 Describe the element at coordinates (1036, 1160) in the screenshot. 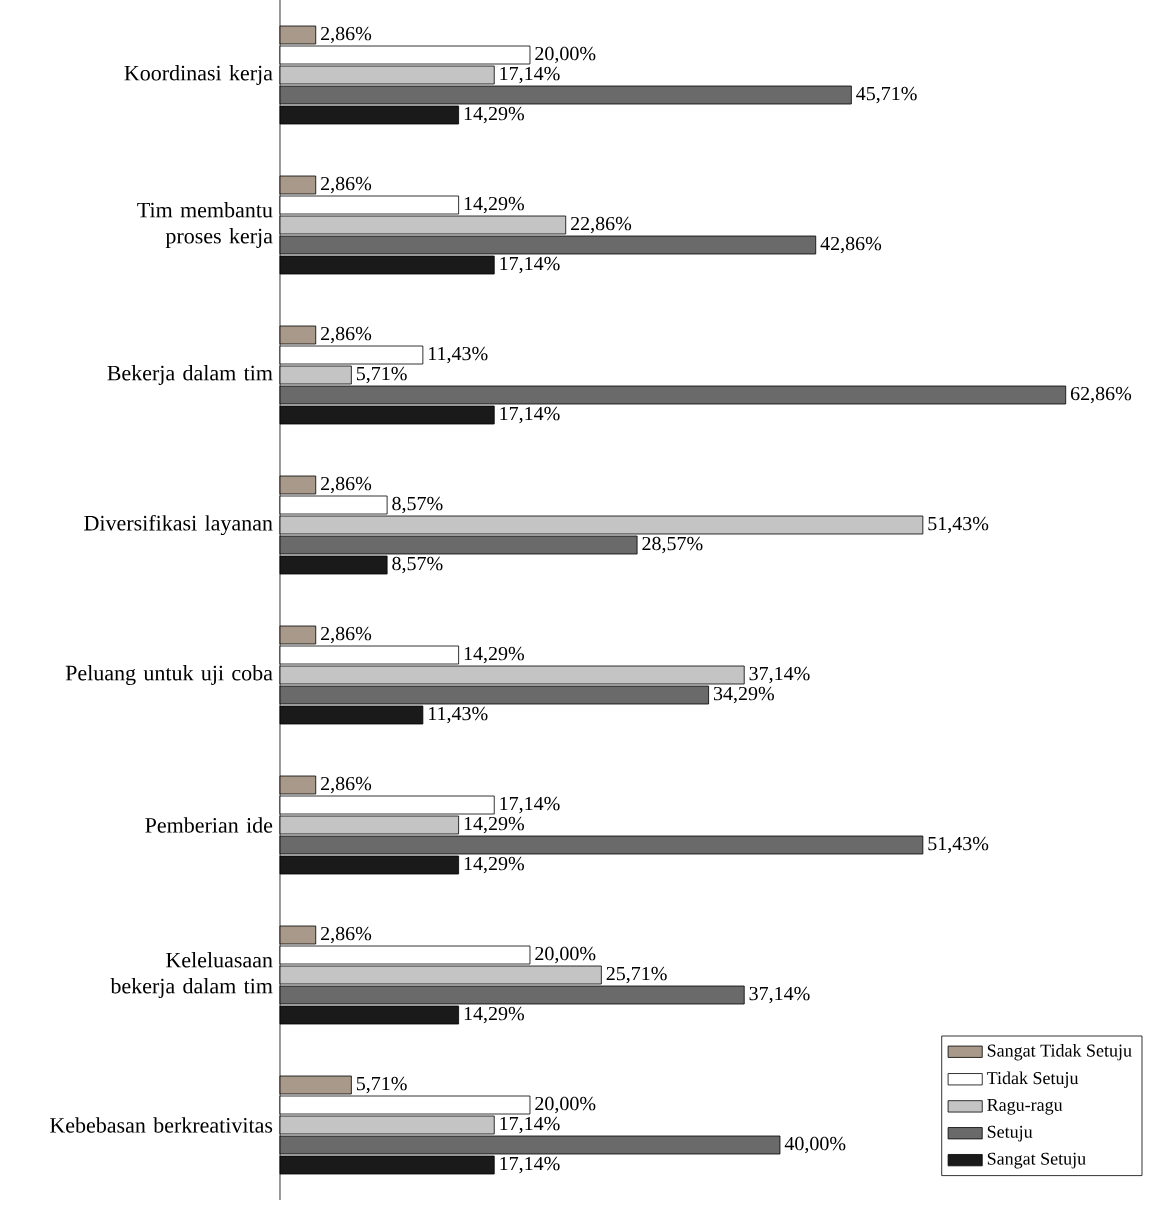

I see `legend-label: Sangat Setuju` at that location.